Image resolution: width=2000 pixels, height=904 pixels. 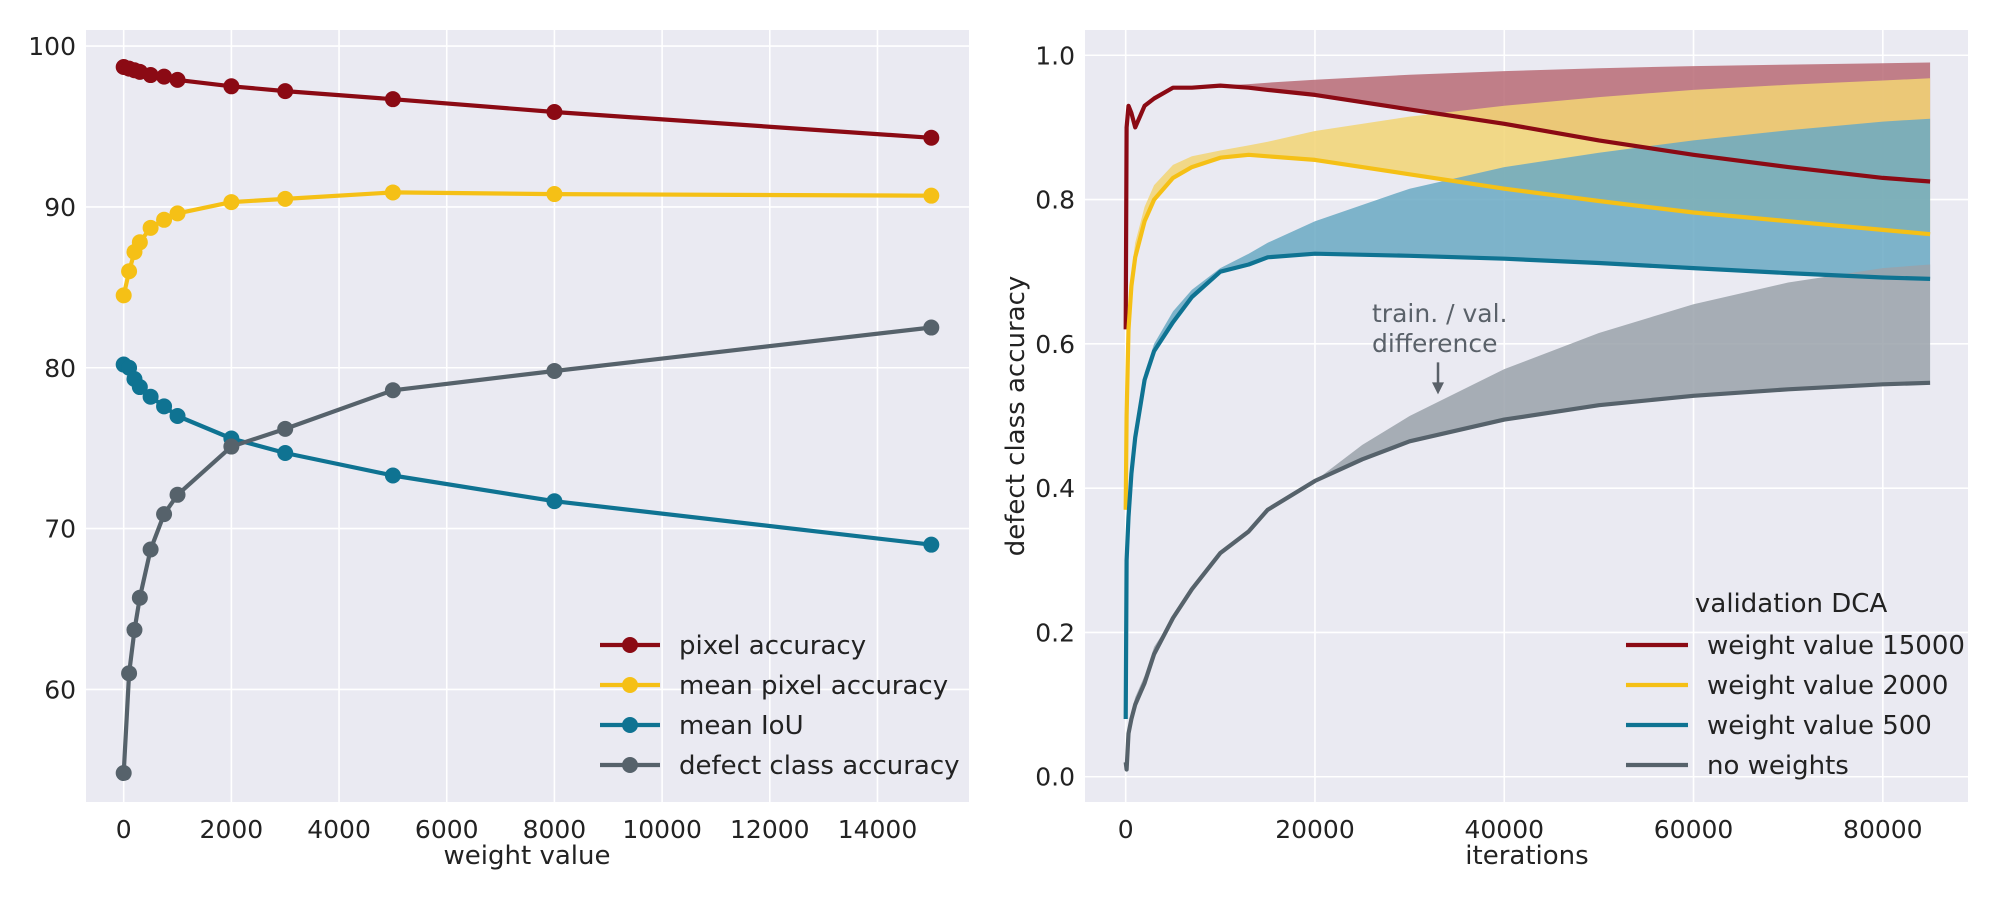 I want to click on legend-title: validation DCA, so click(x=1791, y=604).